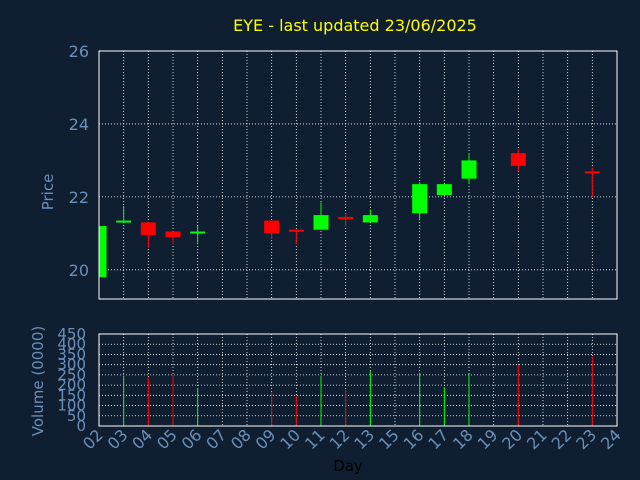  Describe the element at coordinates (71, 365) in the screenshot. I see `volume-tick-label: 300` at that location.